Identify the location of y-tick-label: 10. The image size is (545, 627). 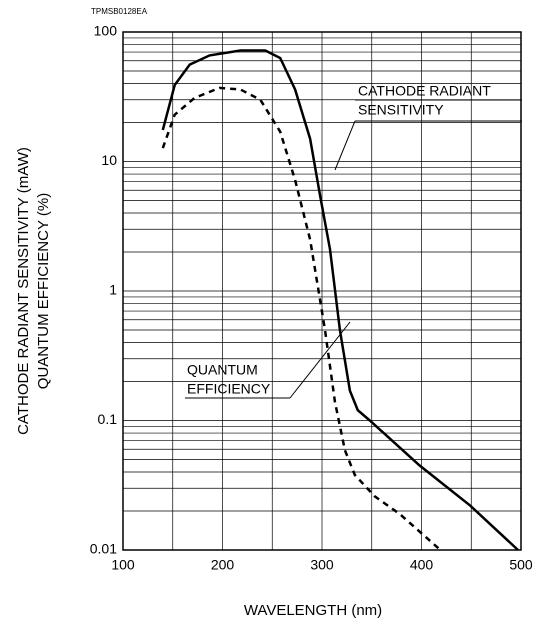
(109, 160).